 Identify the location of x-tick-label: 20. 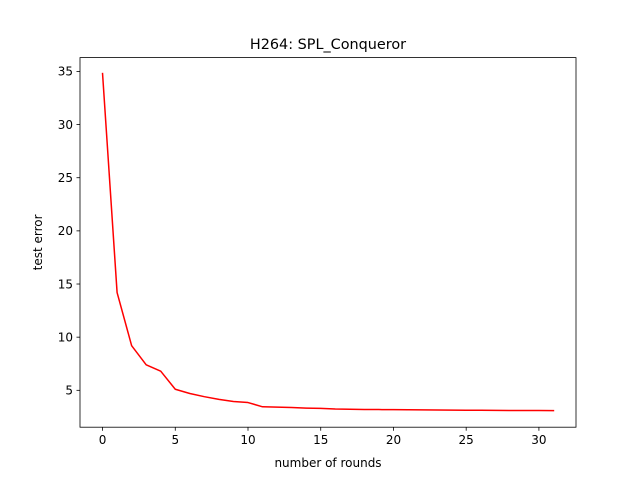
(393, 440).